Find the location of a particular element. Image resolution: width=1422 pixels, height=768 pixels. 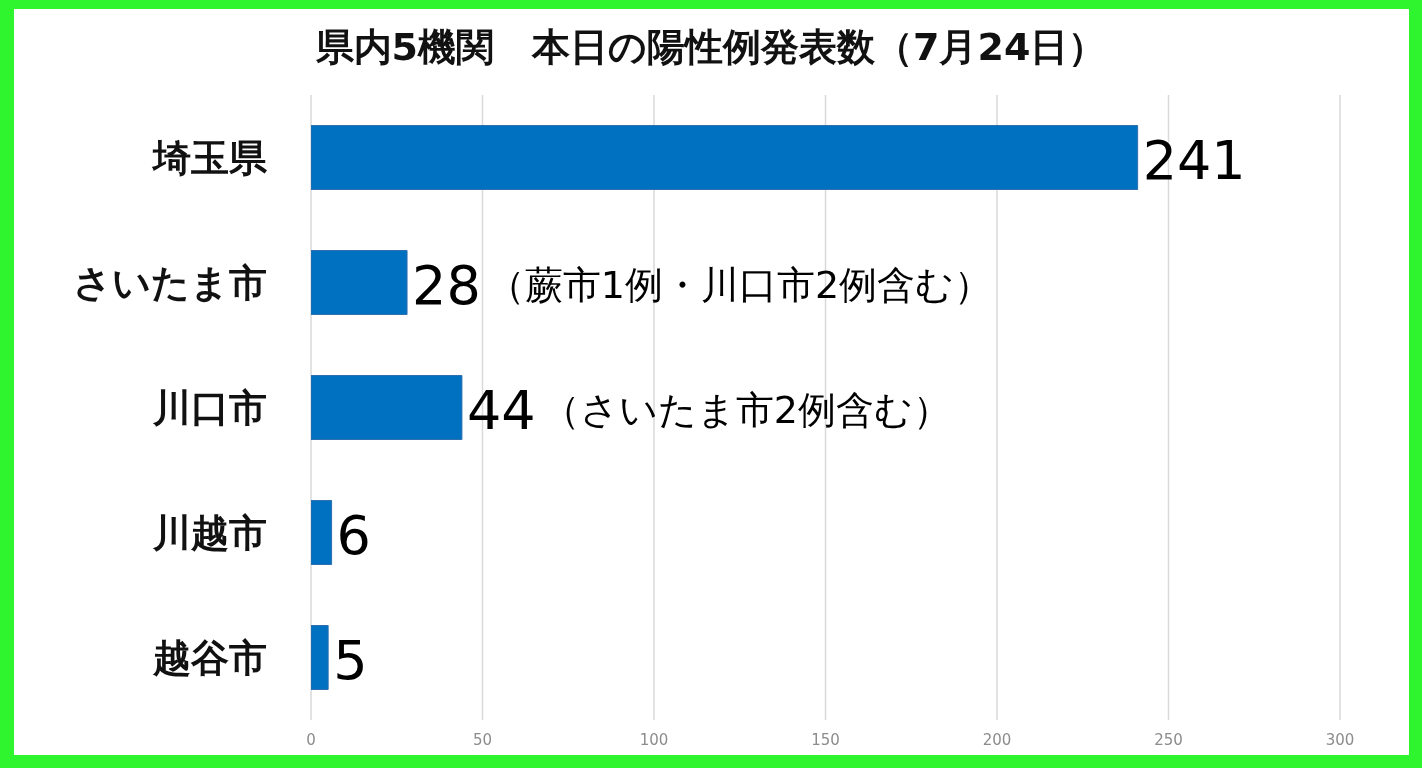

x-tick-label: 200 is located at coordinates (997, 739).